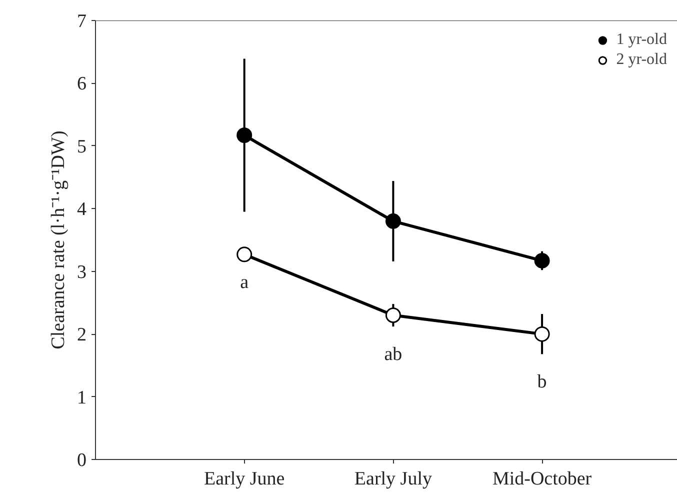 This screenshot has width=677, height=499. I want to click on y-tick-label: 0, so click(81, 460).